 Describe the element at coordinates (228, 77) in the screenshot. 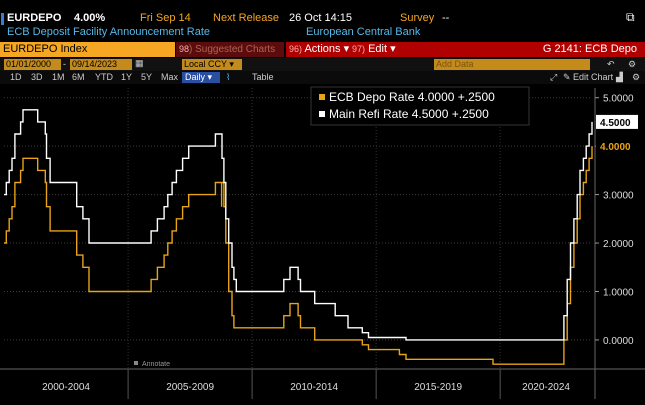

I see `line-chart-icon: ⌇` at that location.